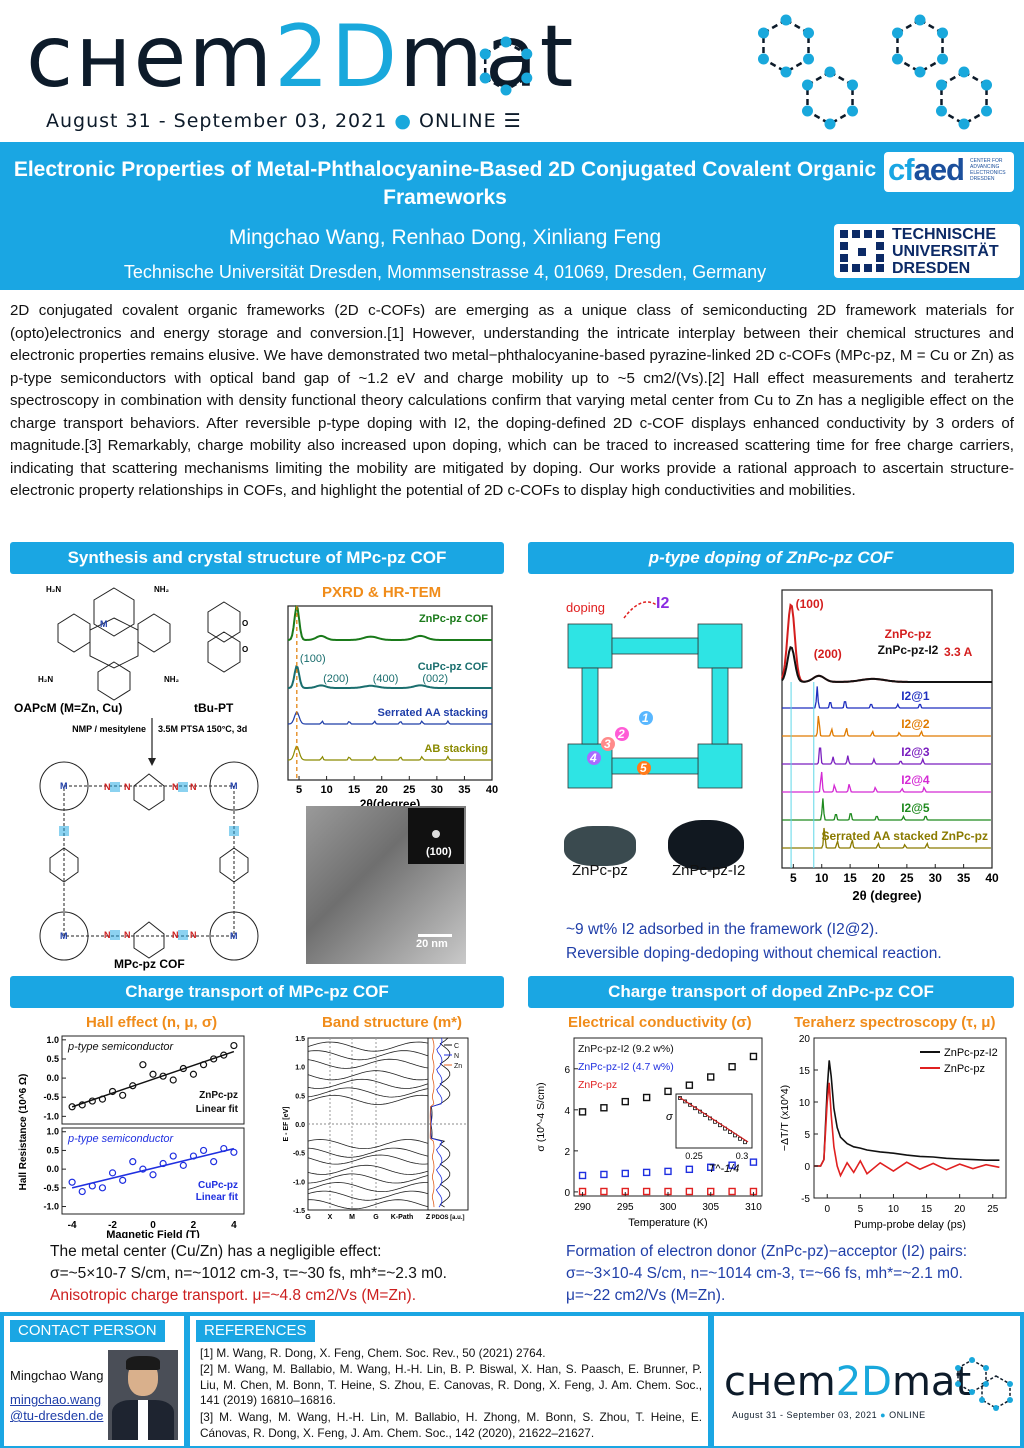 This screenshot has width=1024, height=1448. I want to click on cfaed-word: cfaed, so click(926, 169).